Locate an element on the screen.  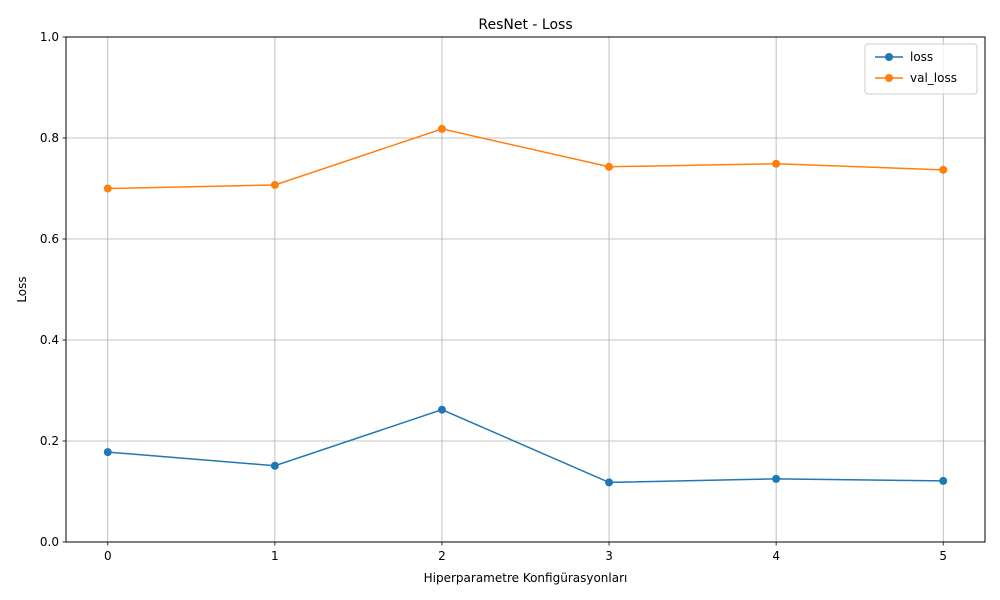
y-tick-label: 1.0 is located at coordinates (49, 37).